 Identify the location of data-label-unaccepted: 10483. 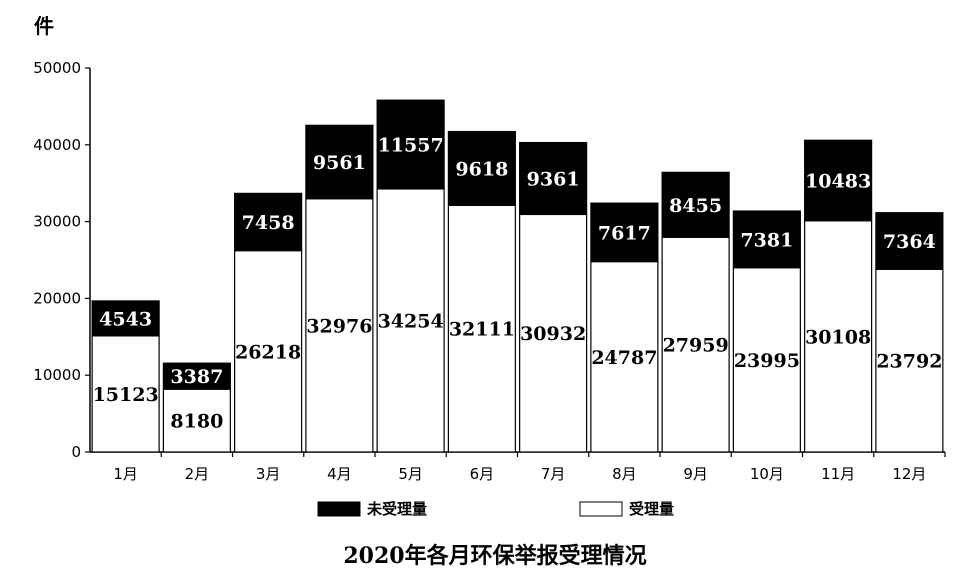
(838, 182).